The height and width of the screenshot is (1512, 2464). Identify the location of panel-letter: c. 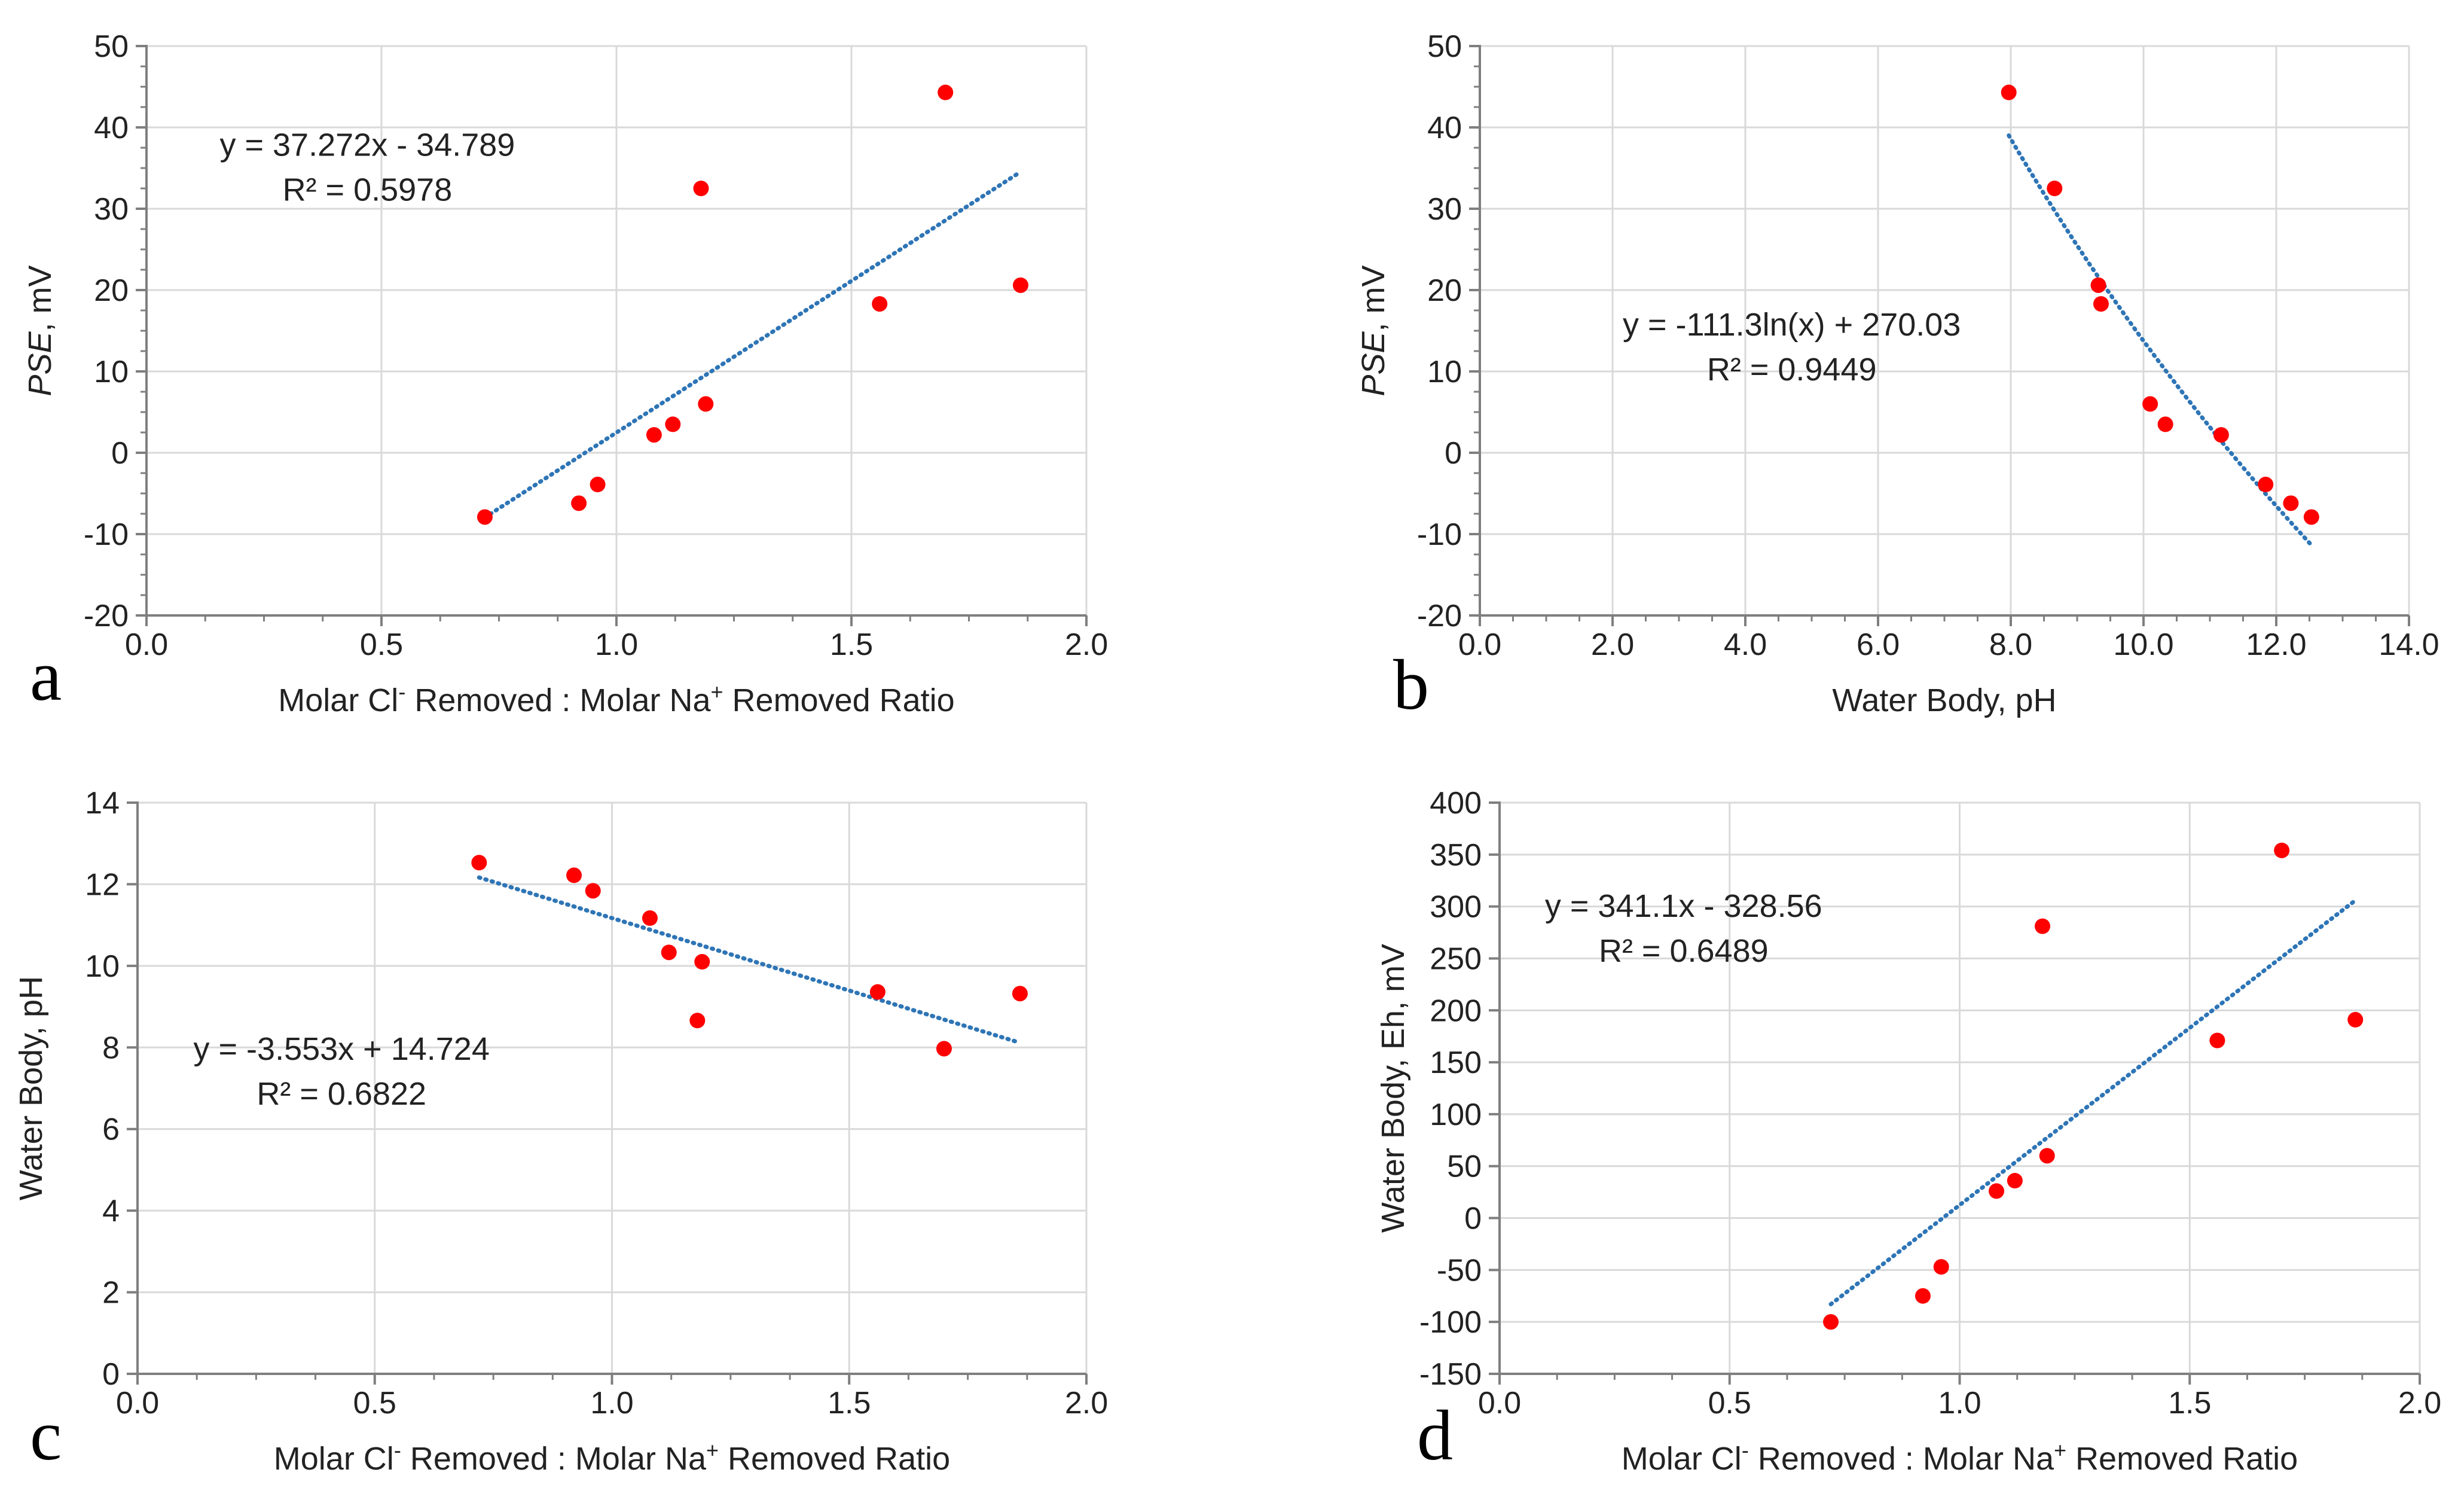
(46, 1435).